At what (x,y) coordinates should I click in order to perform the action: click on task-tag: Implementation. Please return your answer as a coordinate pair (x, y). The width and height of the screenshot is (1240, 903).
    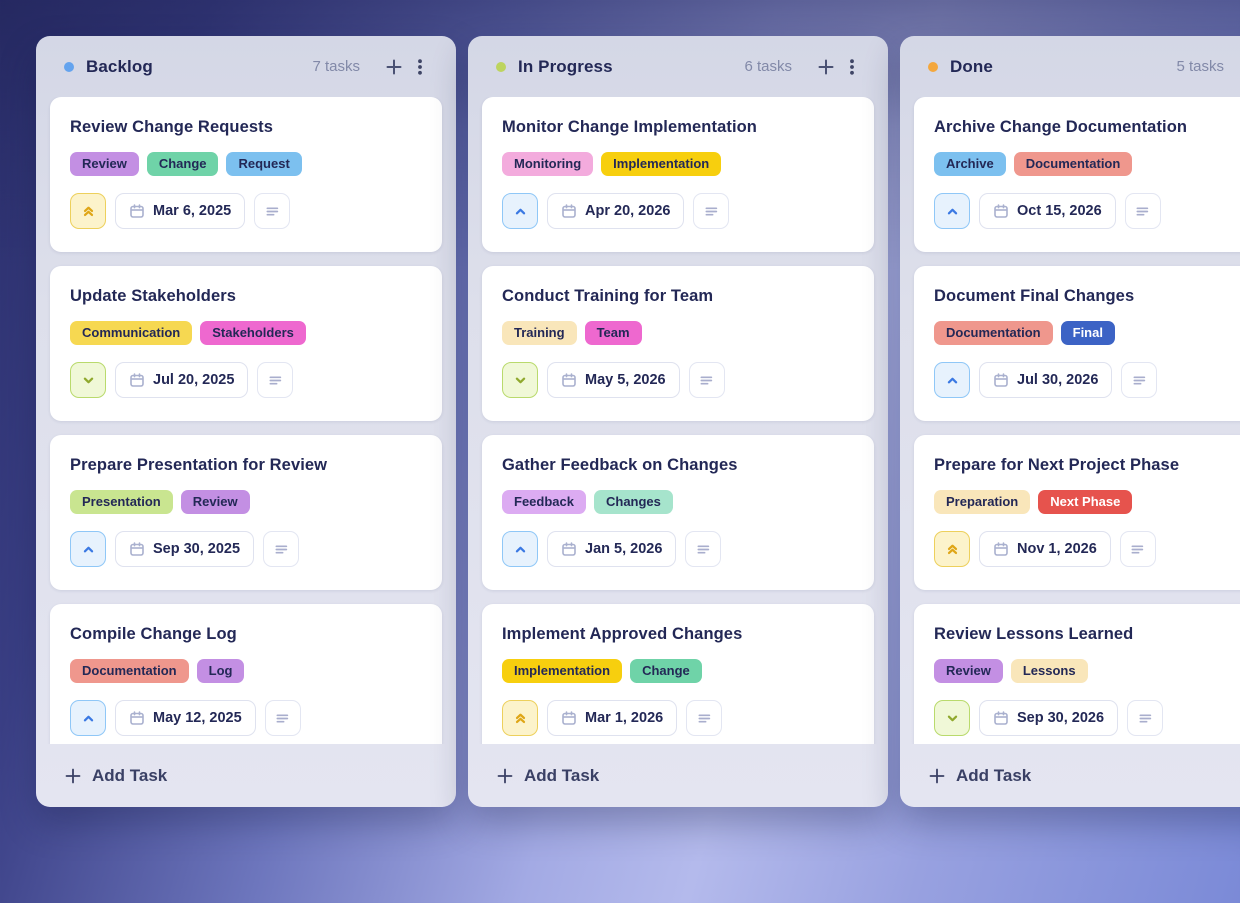
    Looking at the image, I should click on (661, 164).